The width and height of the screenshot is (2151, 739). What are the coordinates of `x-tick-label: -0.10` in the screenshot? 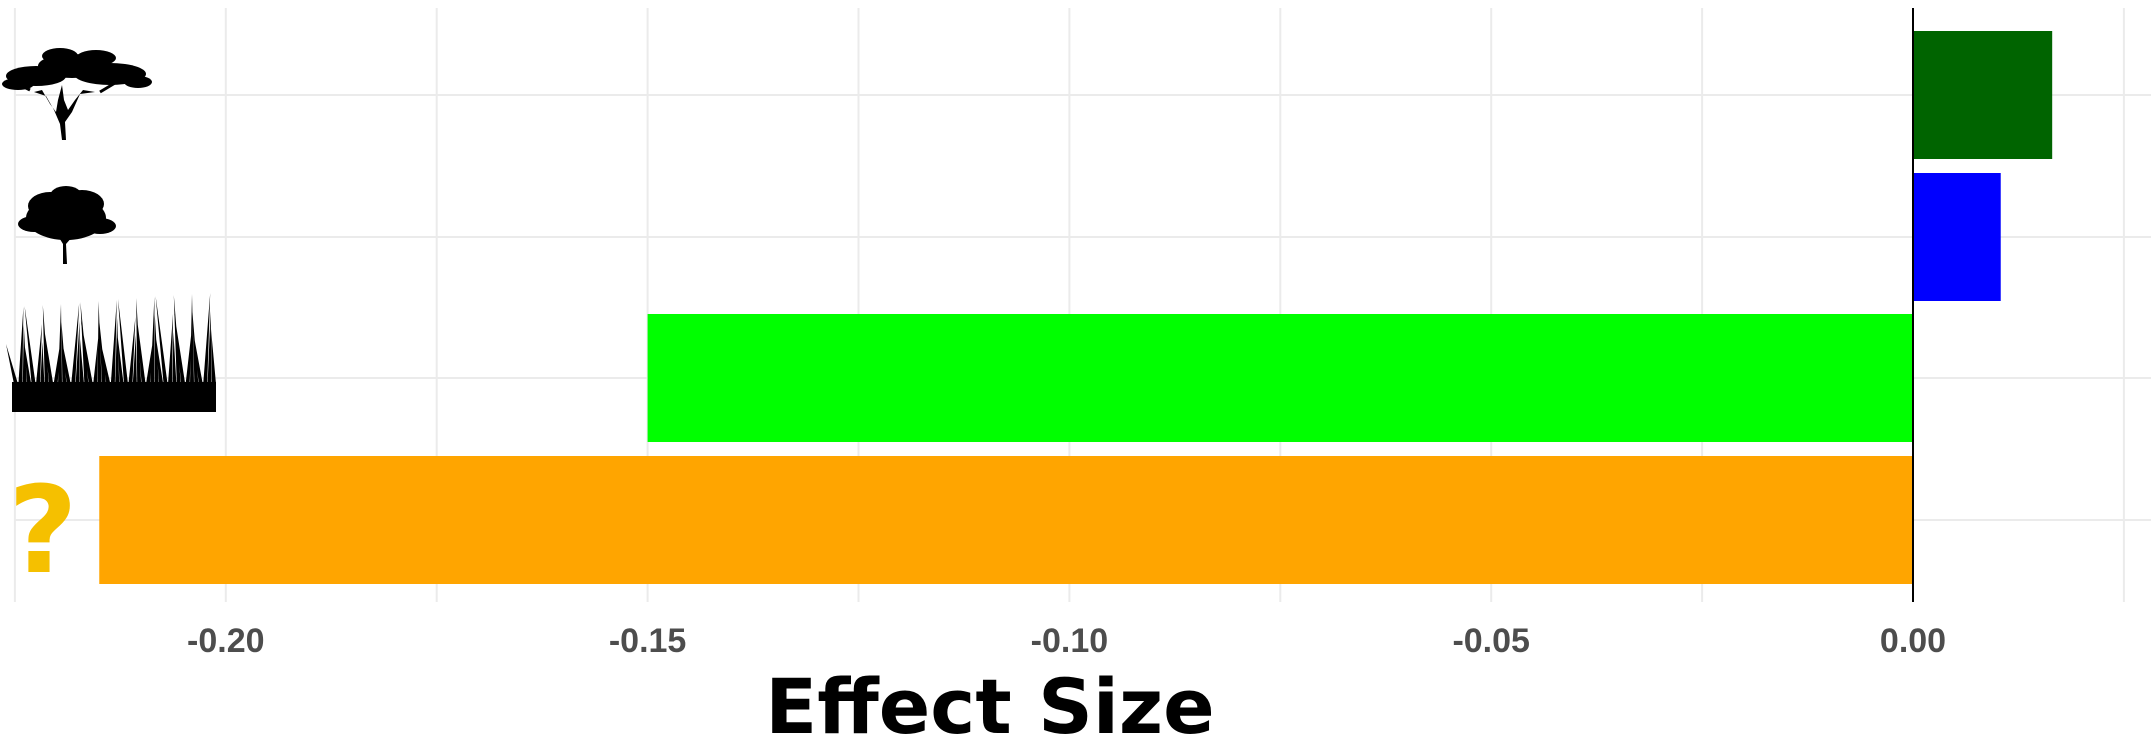 It's located at (1070, 641).